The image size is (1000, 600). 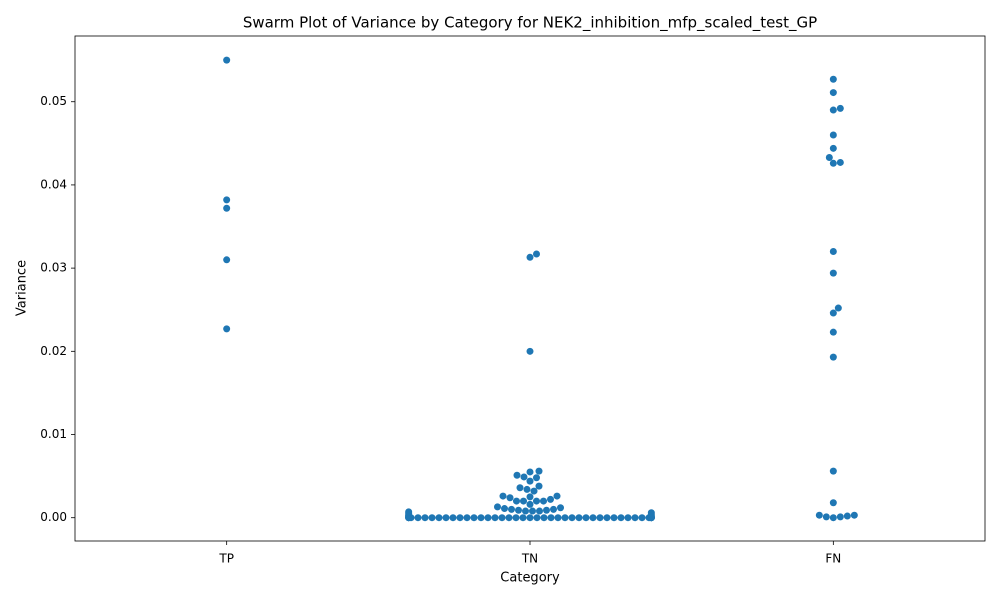 What do you see at coordinates (53, 517) in the screenshot?
I see `y-tick-label: 0.00` at bounding box center [53, 517].